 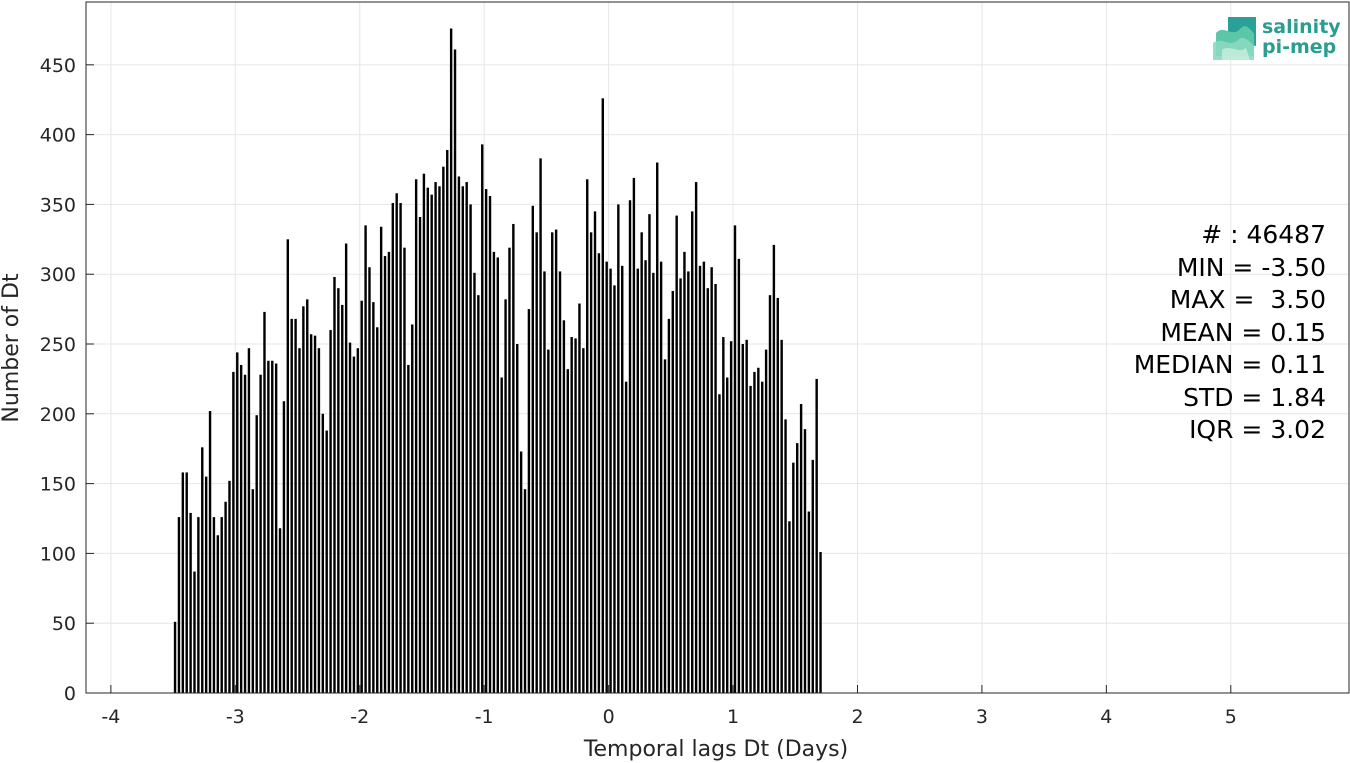 I want to click on y-tick-label: 400, so click(x=58, y=136).